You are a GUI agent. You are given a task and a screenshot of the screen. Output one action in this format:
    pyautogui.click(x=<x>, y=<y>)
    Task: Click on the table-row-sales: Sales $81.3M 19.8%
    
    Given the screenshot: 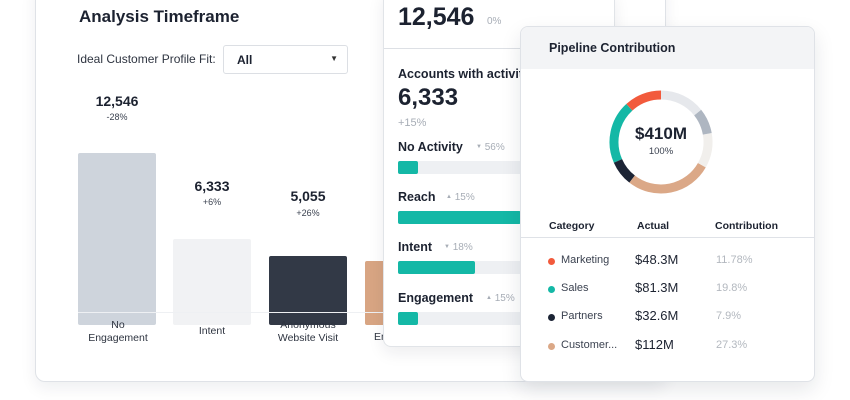 What is the action you would take?
    pyautogui.click(x=667, y=290)
    